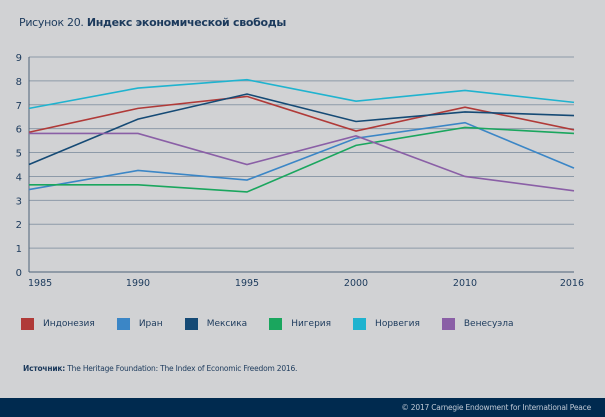  I want to click on figure-label: Рисунок 20., so click(51, 22).